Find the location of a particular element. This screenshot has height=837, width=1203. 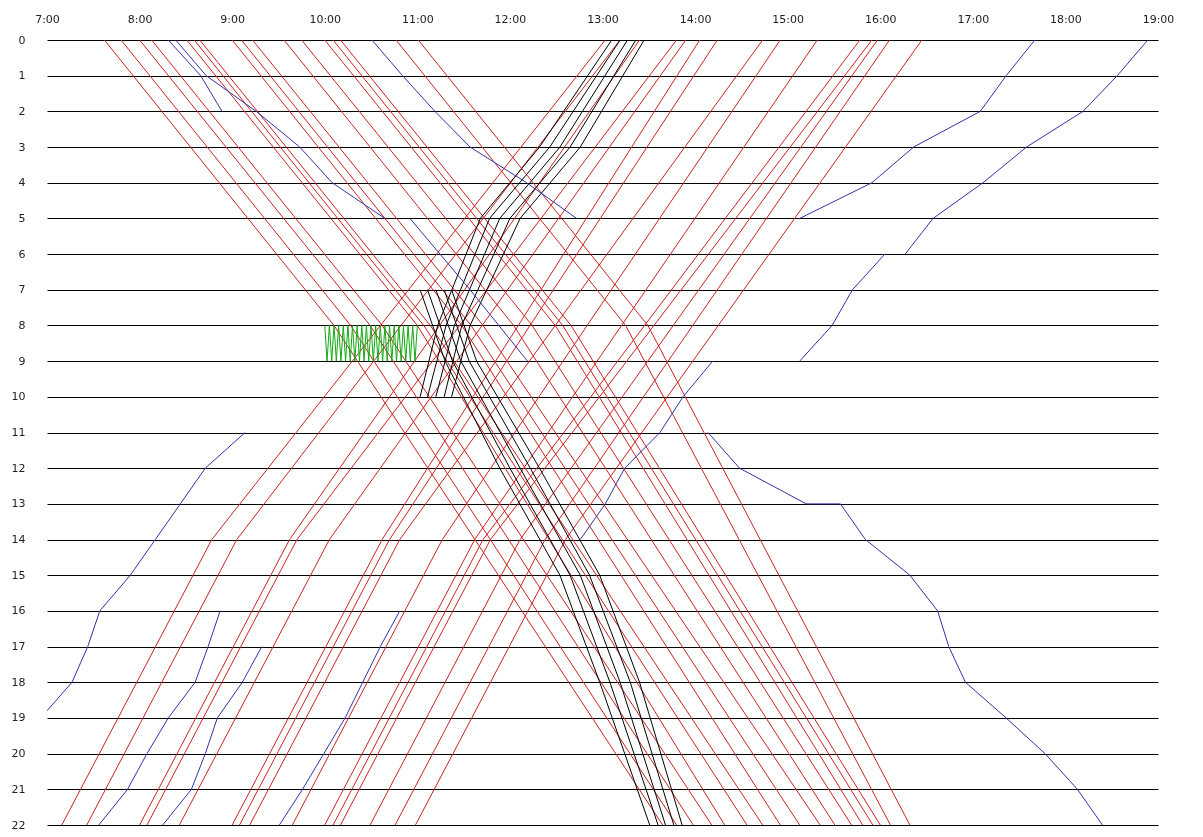

y-tick-label: 9 is located at coordinates (22, 361).